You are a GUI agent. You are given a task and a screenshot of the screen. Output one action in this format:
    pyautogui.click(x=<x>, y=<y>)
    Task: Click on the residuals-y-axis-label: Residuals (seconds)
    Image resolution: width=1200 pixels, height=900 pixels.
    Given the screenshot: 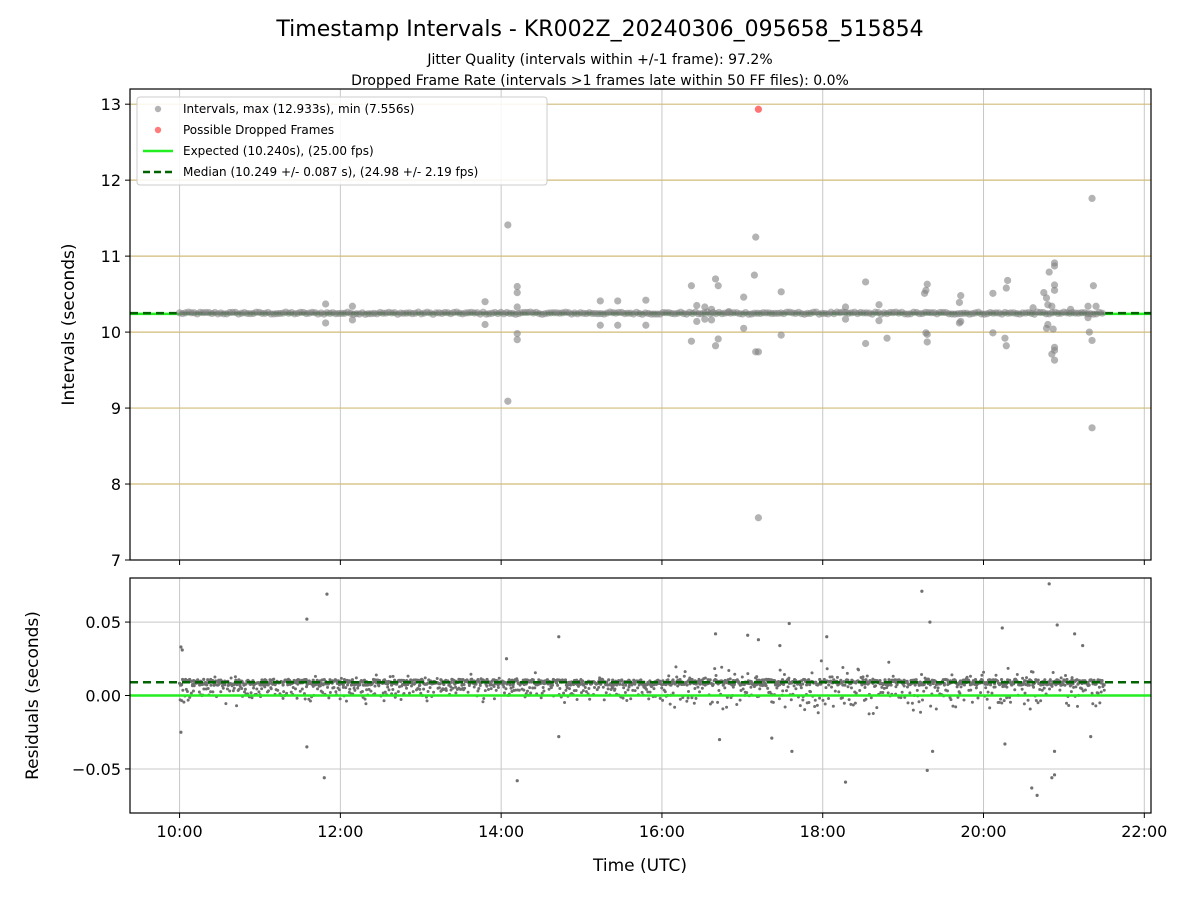 What is the action you would take?
    pyautogui.click(x=33, y=695)
    